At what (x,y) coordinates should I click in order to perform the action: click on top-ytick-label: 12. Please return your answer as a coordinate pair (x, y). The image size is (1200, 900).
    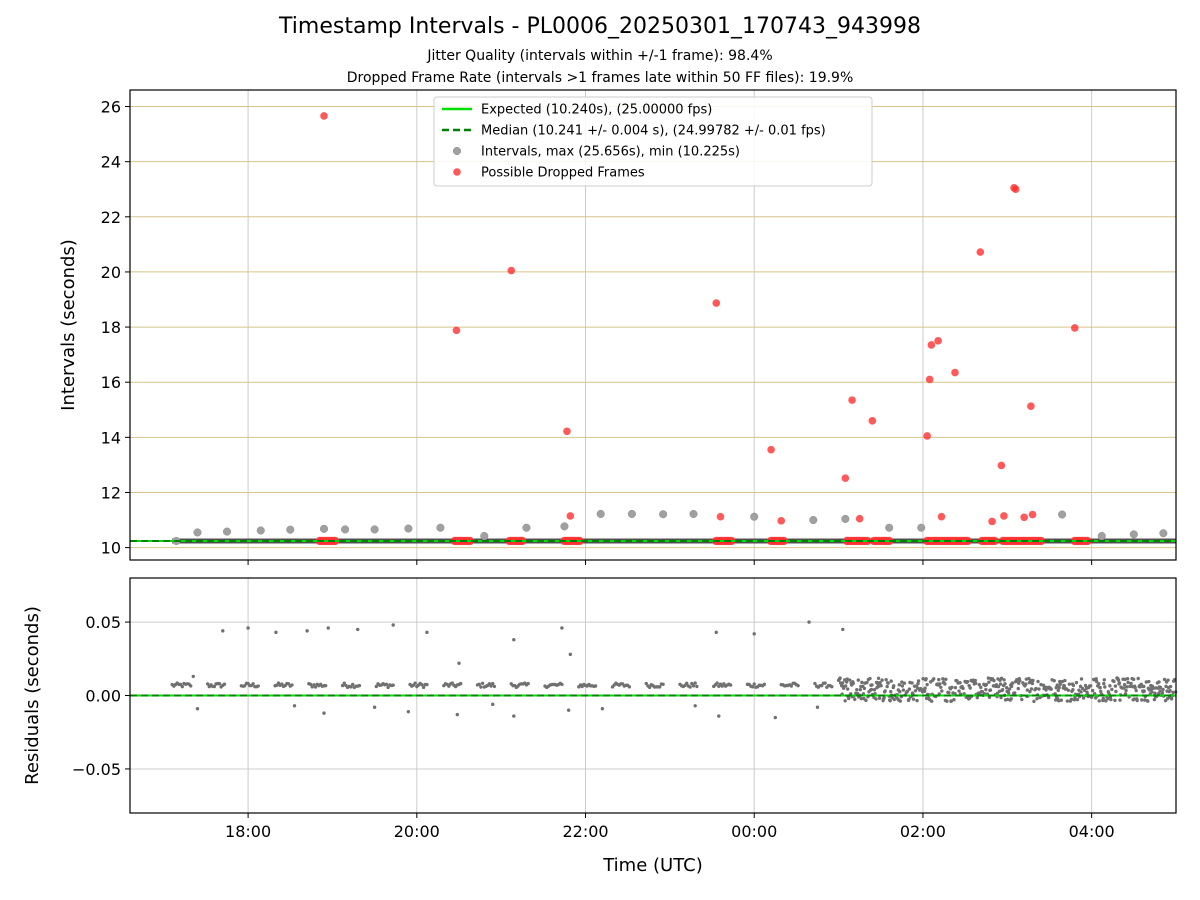
    Looking at the image, I should click on (111, 492).